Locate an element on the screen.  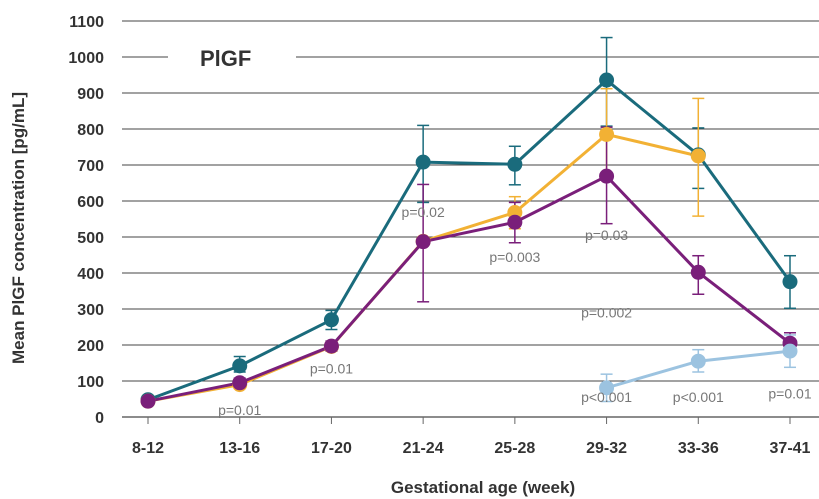
y-tick-label: 300 is located at coordinates (90, 310).